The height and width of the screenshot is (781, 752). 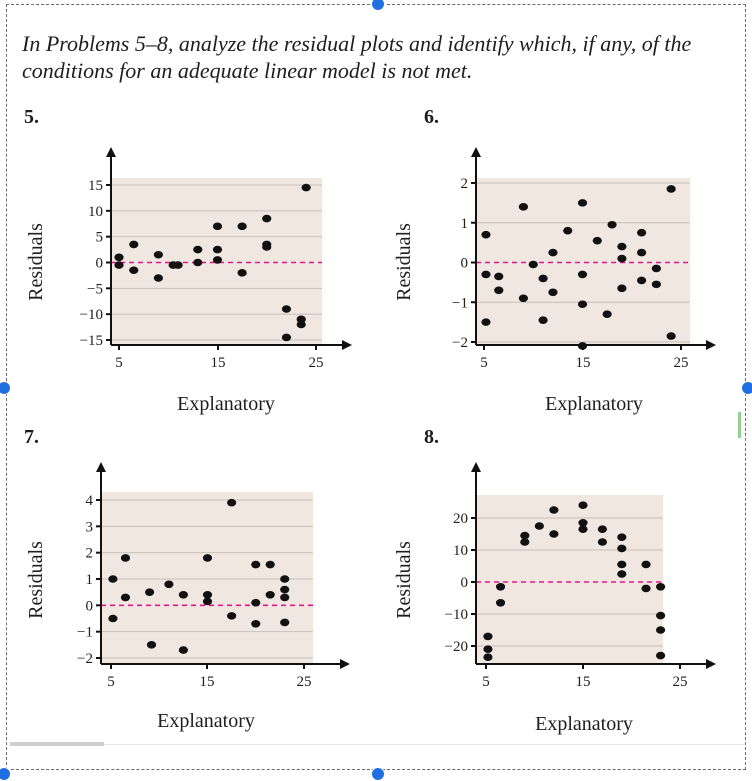 I want to click on y-tick-label: 1, so click(x=465, y=224).